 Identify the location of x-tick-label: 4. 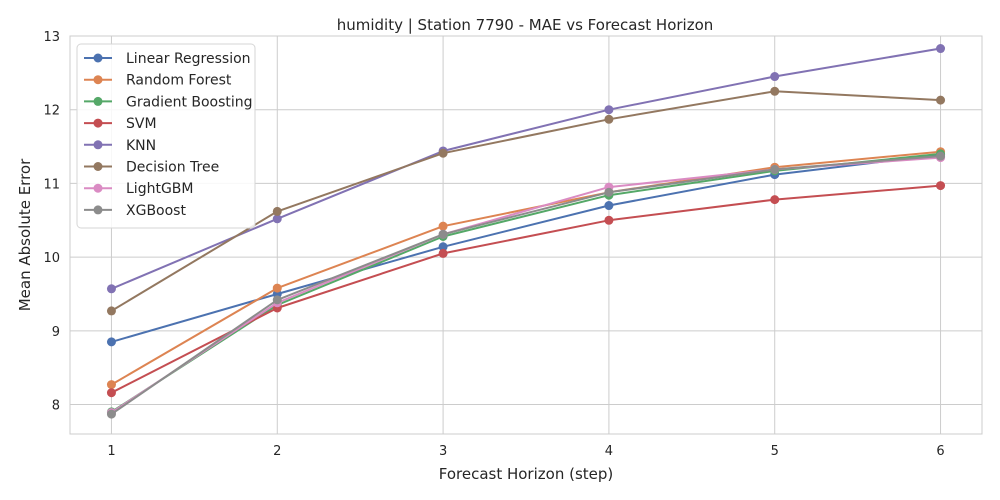
(609, 451).